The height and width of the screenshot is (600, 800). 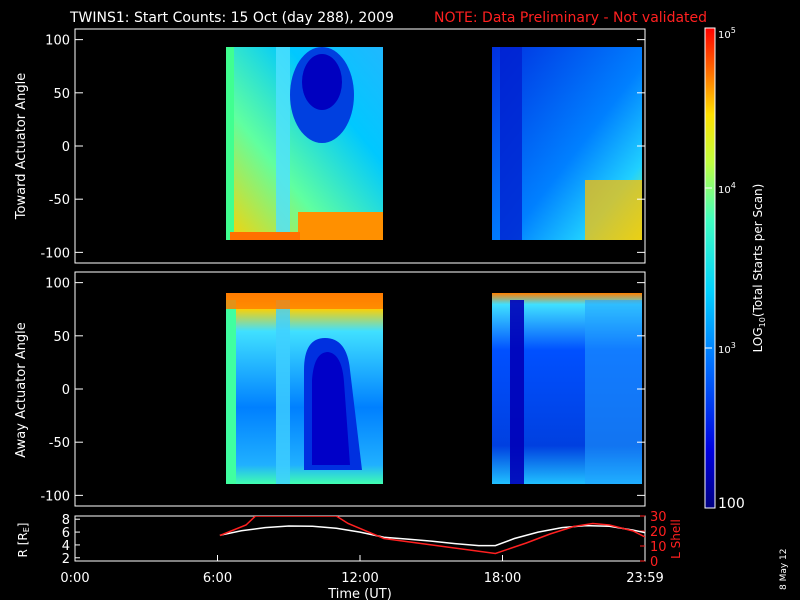 What do you see at coordinates (66, 147) in the screenshot?
I see `top-y-tick-label: 0` at bounding box center [66, 147].